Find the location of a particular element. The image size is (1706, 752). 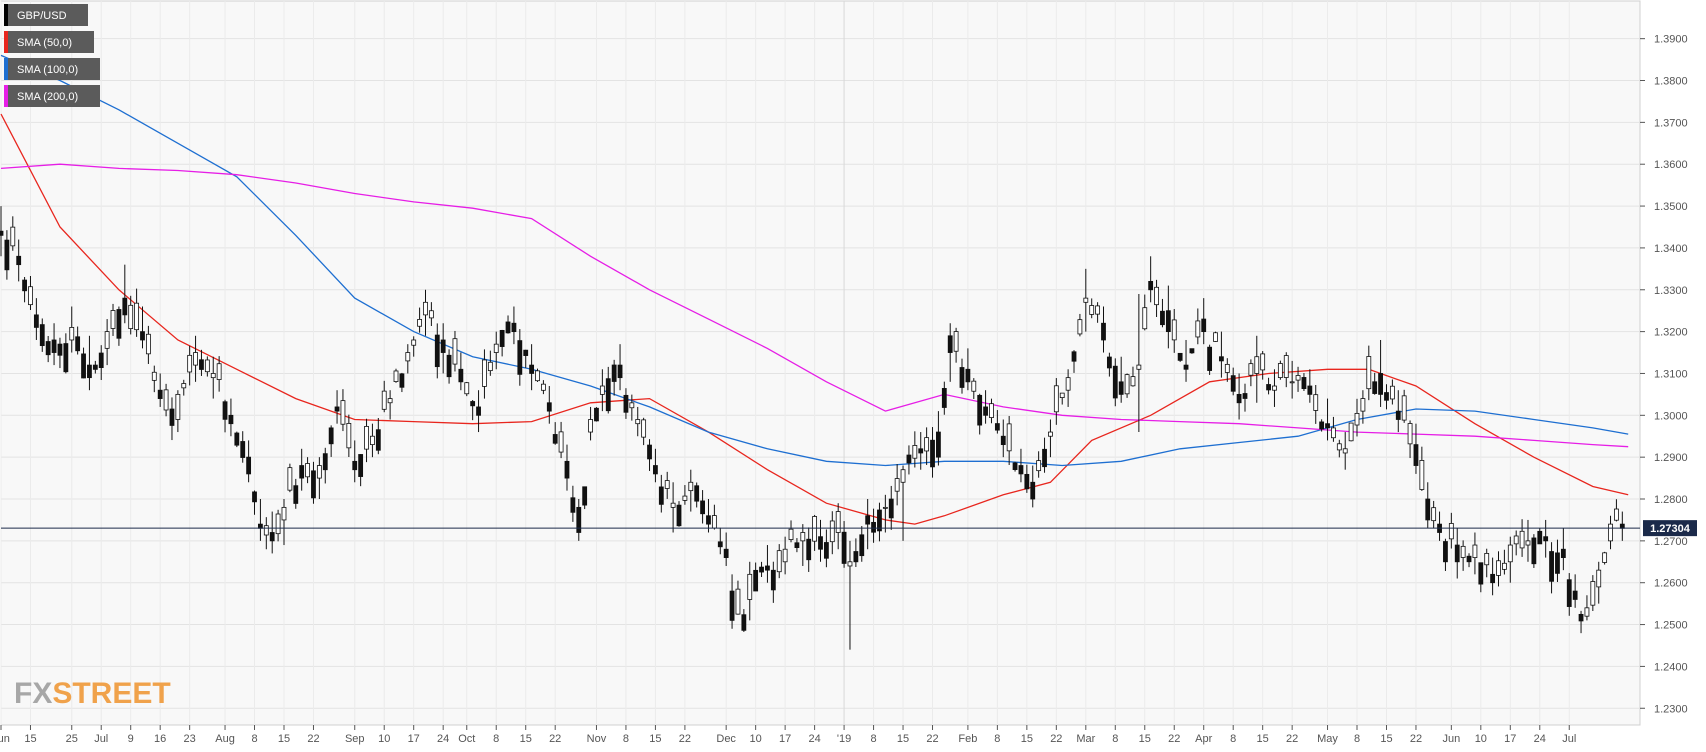

x-tick-label: 22 is located at coordinates (1174, 739).